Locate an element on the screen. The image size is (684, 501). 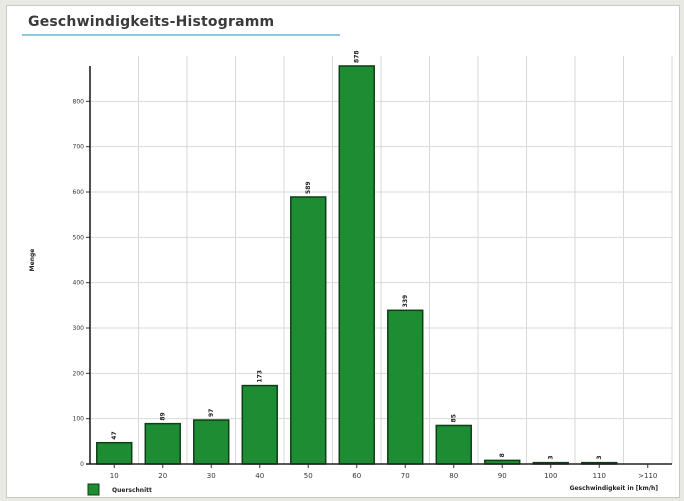
y-tick-label: 700 is located at coordinates (79, 147).